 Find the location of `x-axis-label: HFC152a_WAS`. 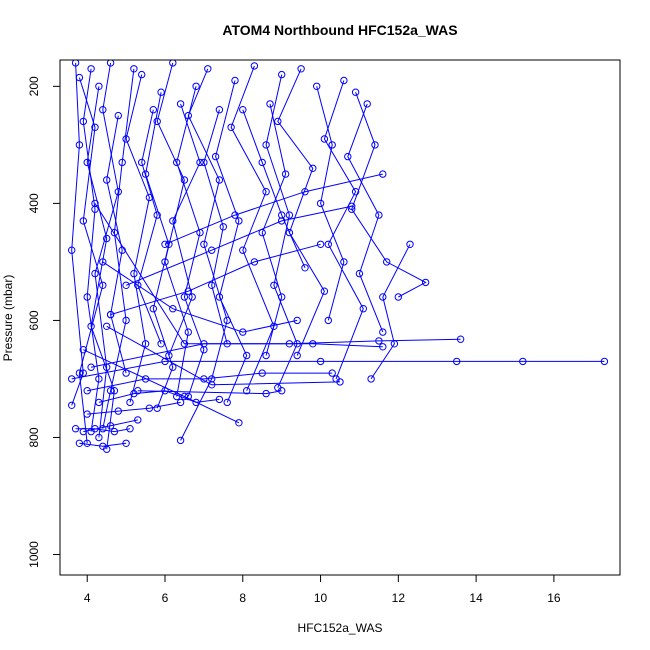

x-axis-label: HFC152a_WAS is located at coordinates (340, 628).